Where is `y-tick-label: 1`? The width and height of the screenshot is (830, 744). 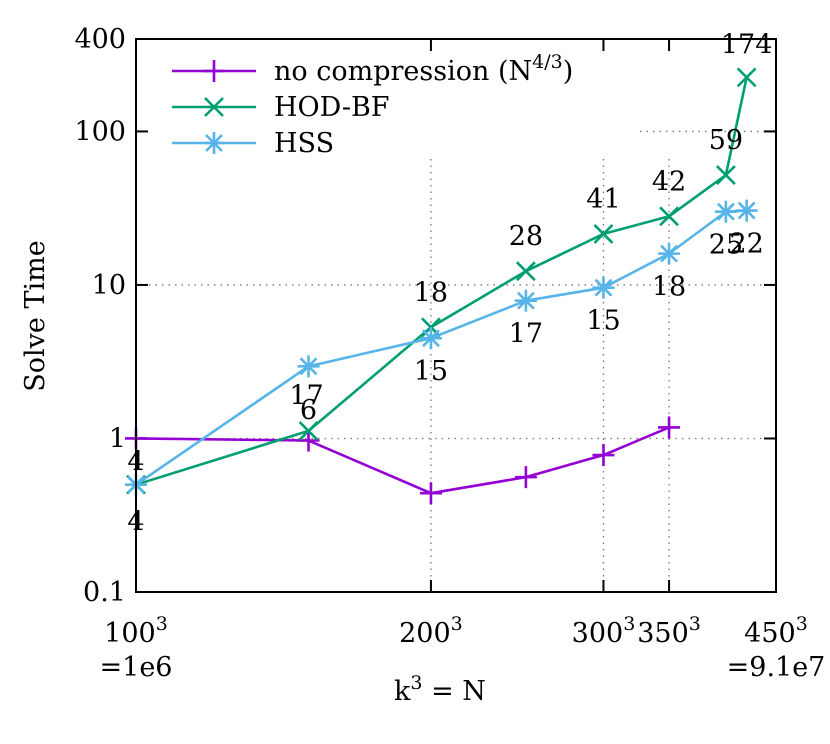 y-tick-label: 1 is located at coordinates (117, 438).